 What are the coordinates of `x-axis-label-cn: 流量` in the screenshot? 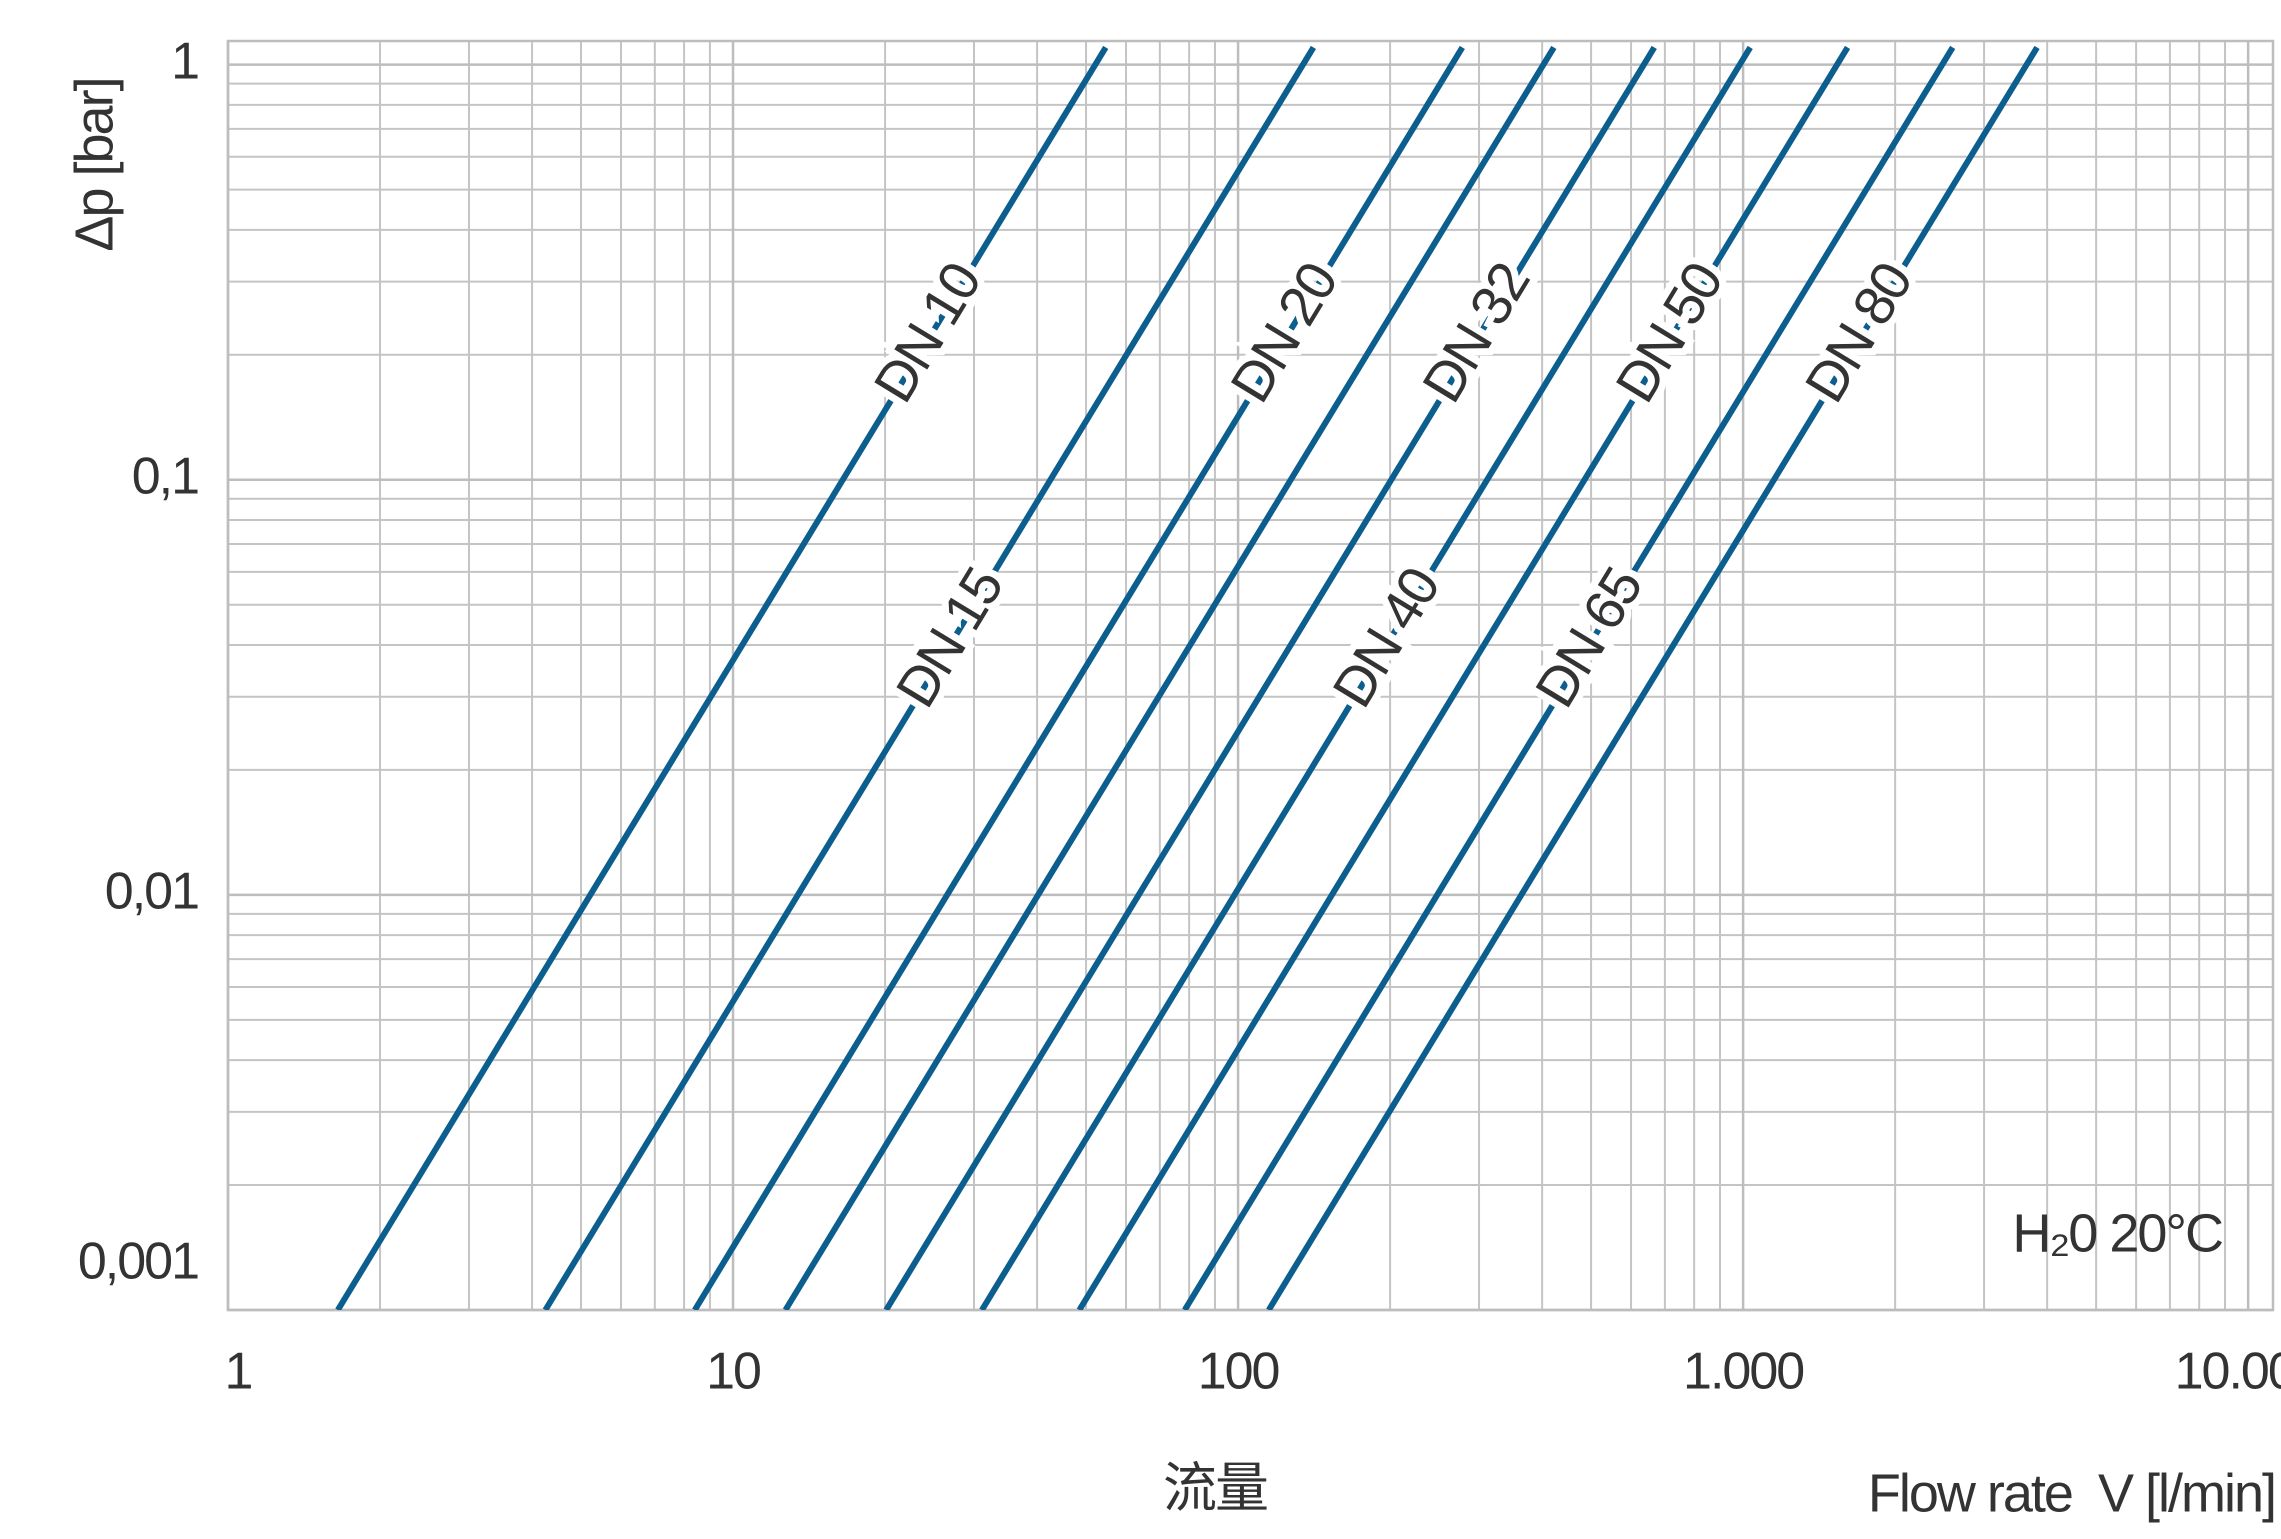 It's located at (1215, 1488).